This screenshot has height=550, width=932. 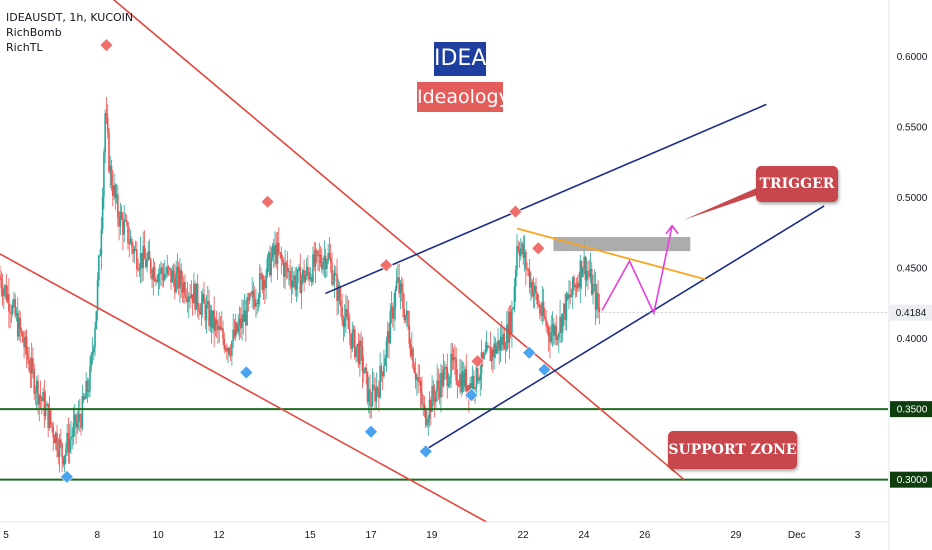 What do you see at coordinates (24, 47) in the screenshot?
I see `legend-indicator-richtl: RichTL` at bounding box center [24, 47].